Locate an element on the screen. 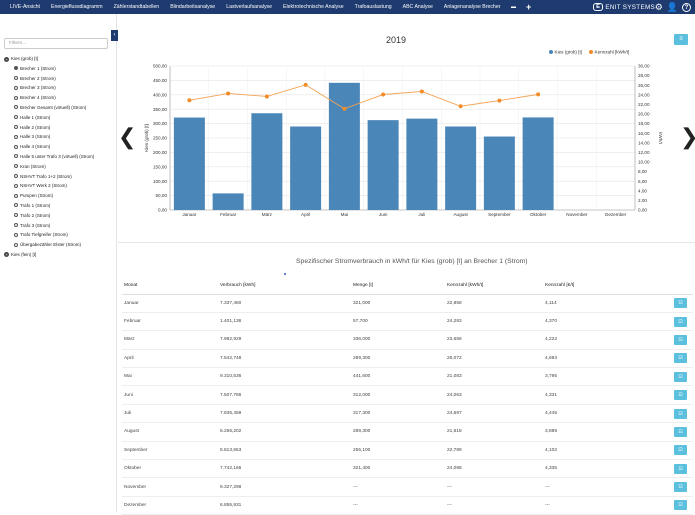 The image size is (695, 515). nav-item-4: Lastverlaufsanalyse is located at coordinates (249, 7).